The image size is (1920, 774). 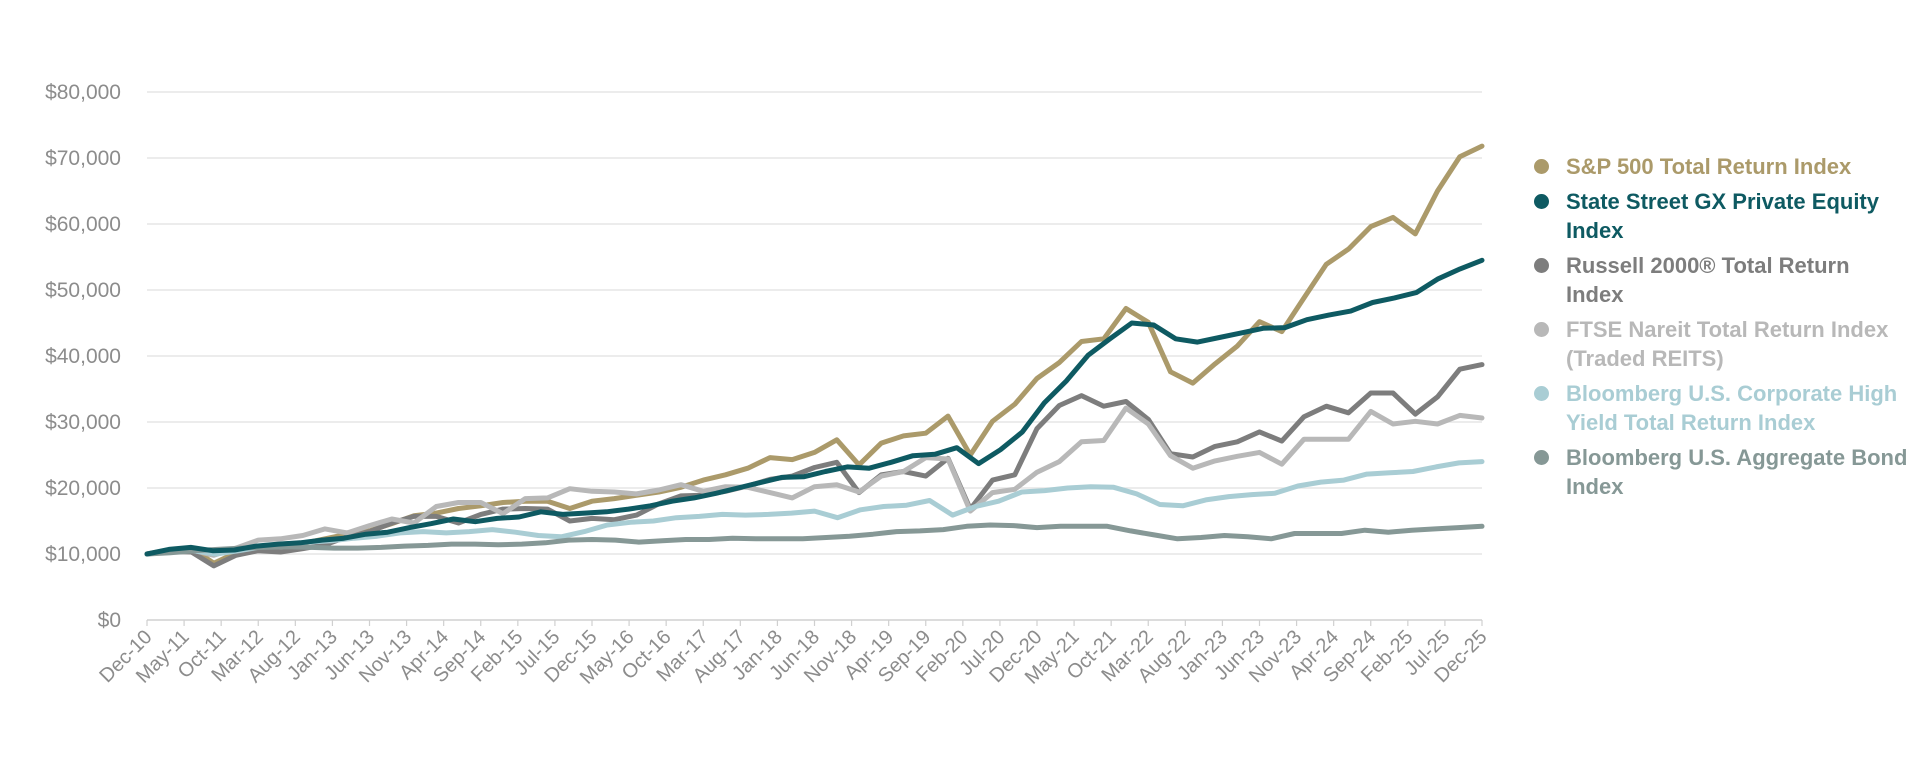 I want to click on legend-item: S&P 500 Total Return Index, so click(x=1720, y=166).